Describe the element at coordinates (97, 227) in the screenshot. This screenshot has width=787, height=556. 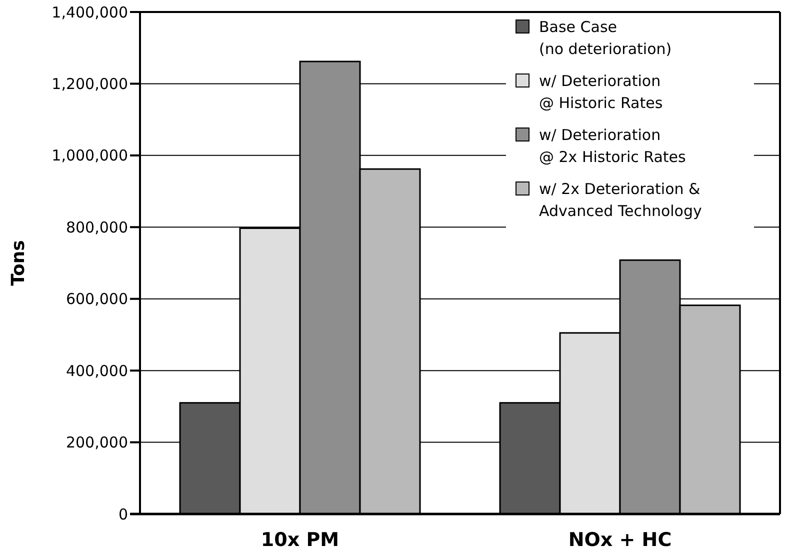
I see `y-tick-label: 800,000` at that location.